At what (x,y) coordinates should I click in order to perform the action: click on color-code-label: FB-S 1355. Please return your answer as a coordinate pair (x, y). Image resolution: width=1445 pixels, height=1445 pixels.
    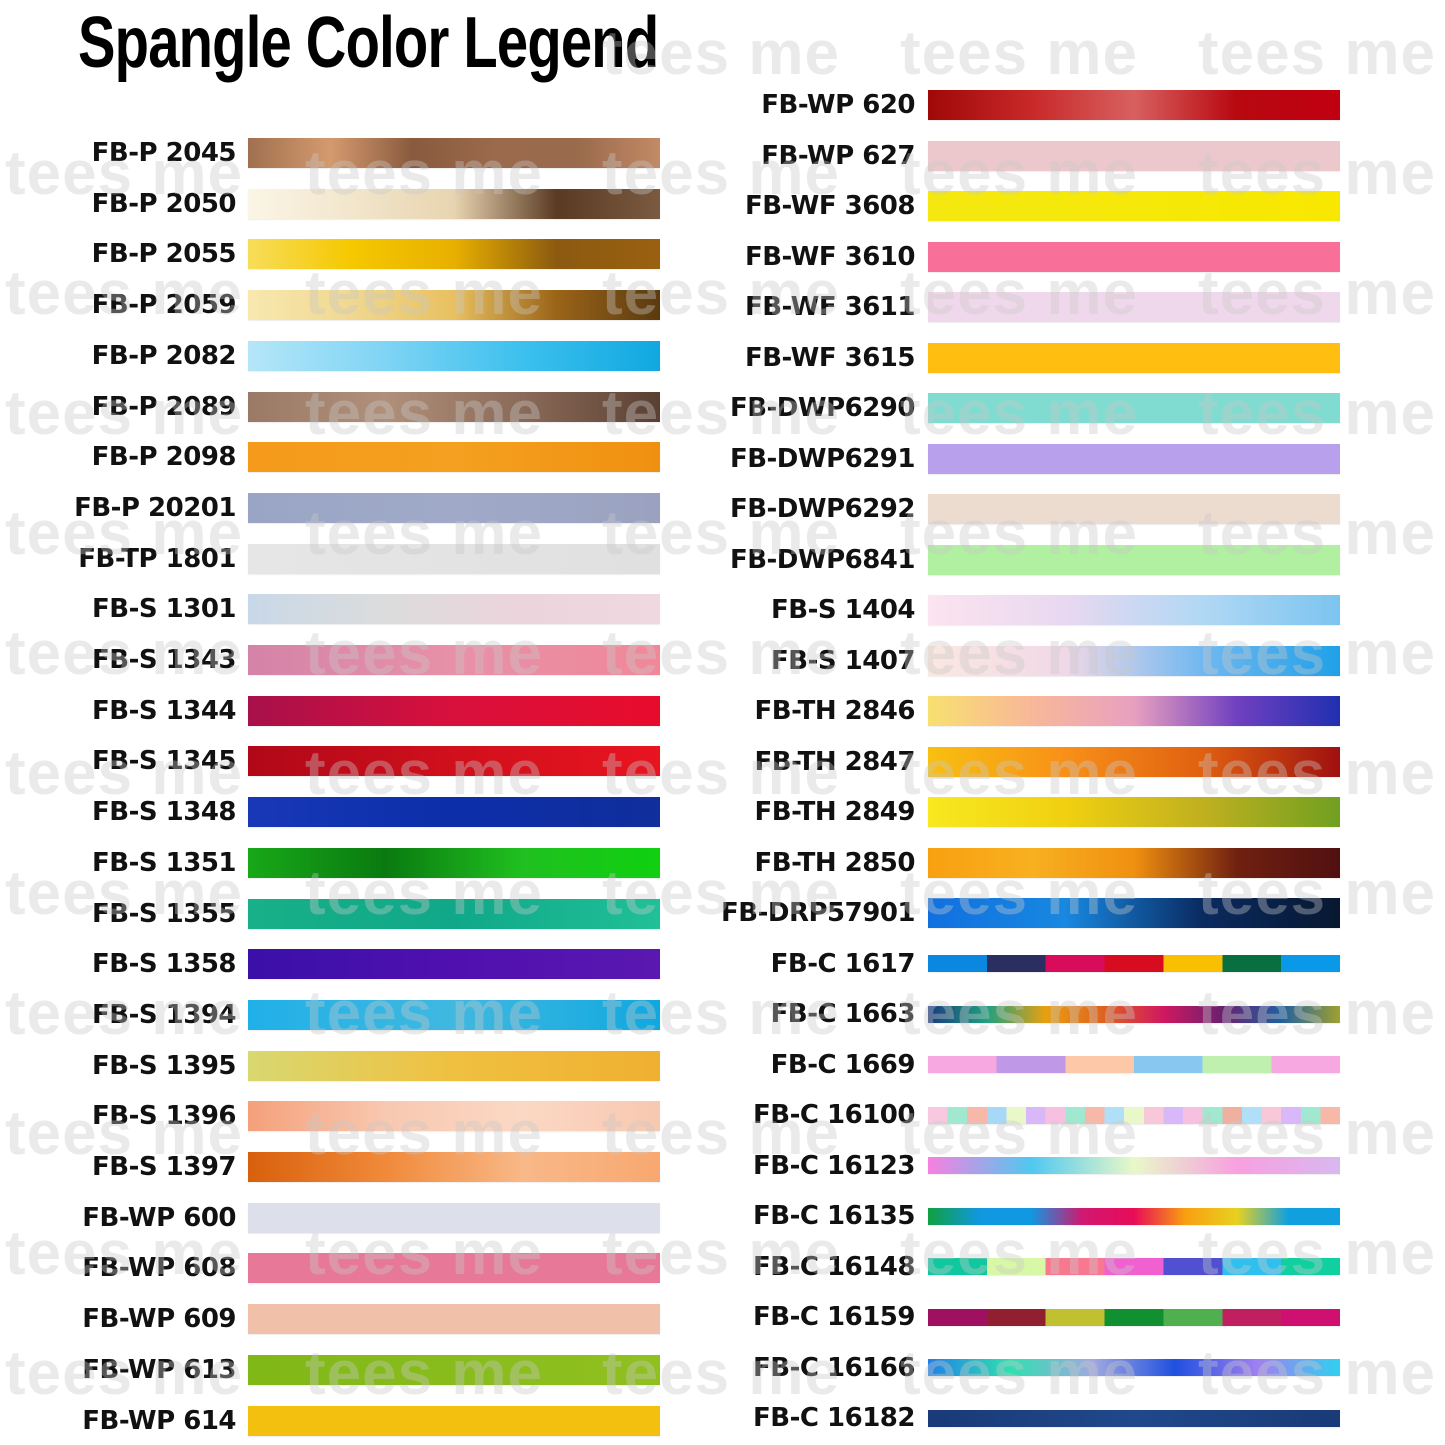
    Looking at the image, I should click on (164, 913).